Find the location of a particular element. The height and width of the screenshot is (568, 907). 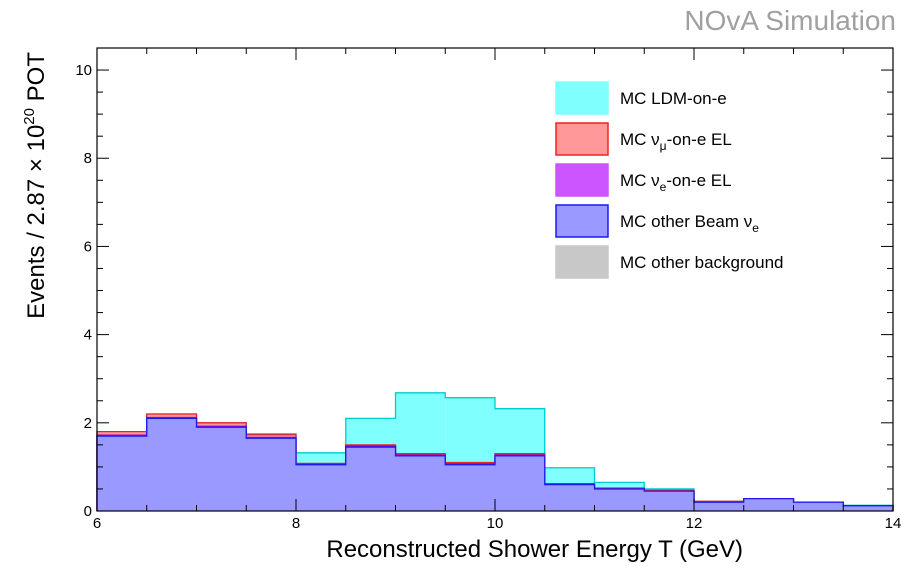

legend-label: MC LDM-on-e is located at coordinates (673, 98).